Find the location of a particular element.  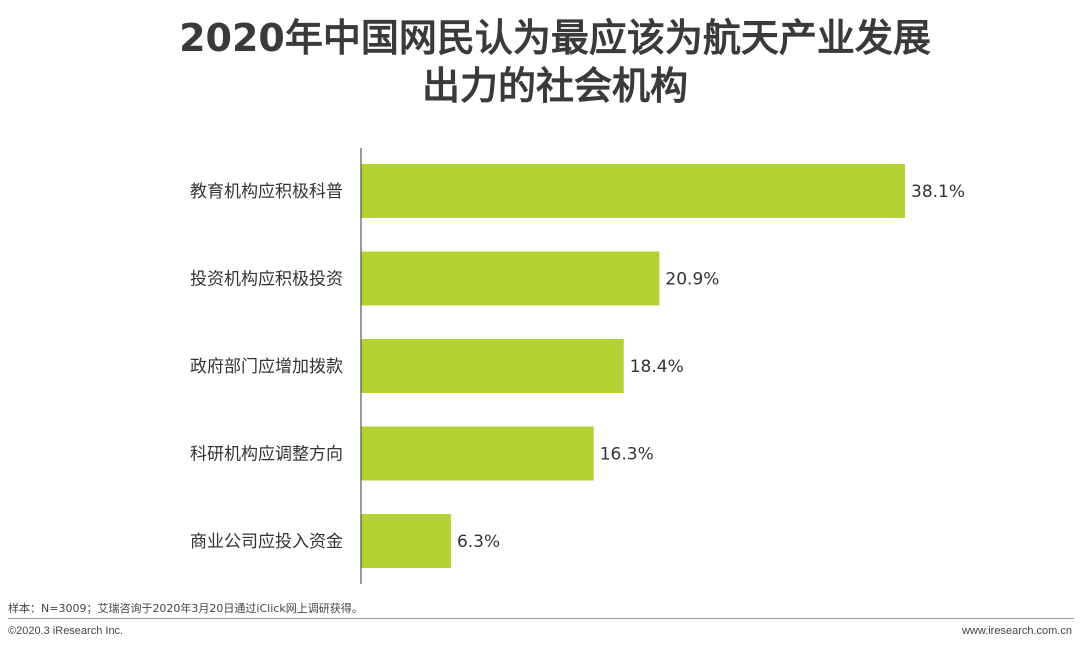

category-label-1: 教育机构应积极科普 is located at coordinates (266, 192).